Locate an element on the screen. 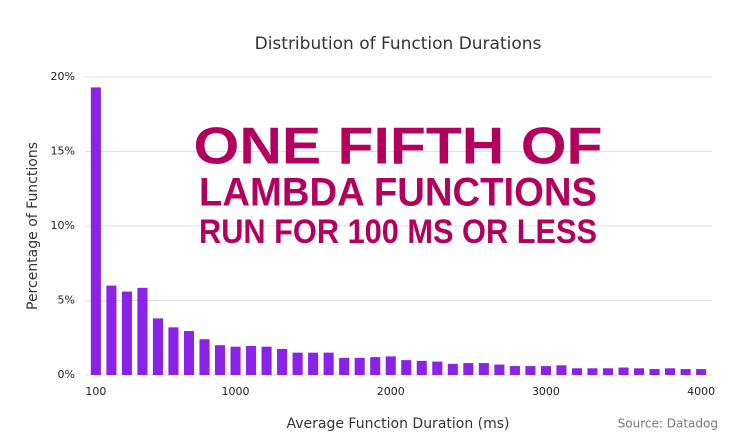 Image resolution: width=750 pixels, height=446 pixels. x-axis-label: Average Function Duration (ms) is located at coordinates (397, 424).